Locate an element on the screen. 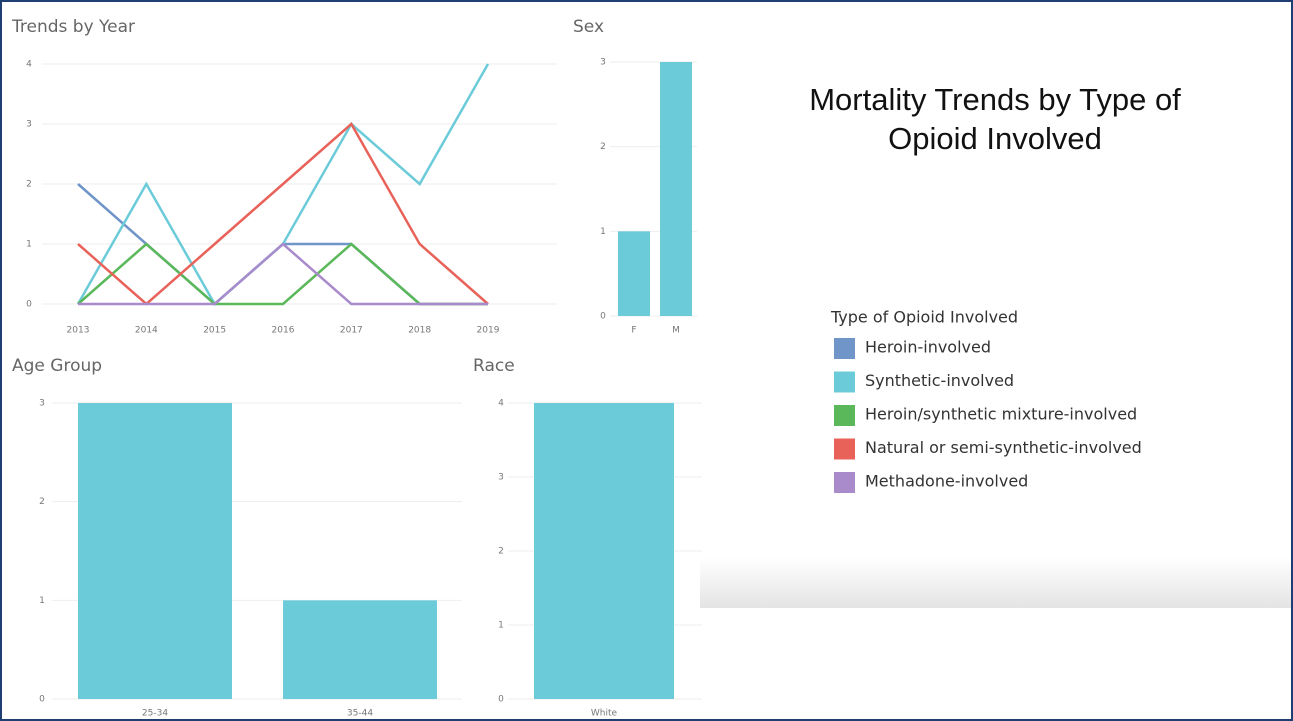  x-tick-label: M is located at coordinates (676, 331).